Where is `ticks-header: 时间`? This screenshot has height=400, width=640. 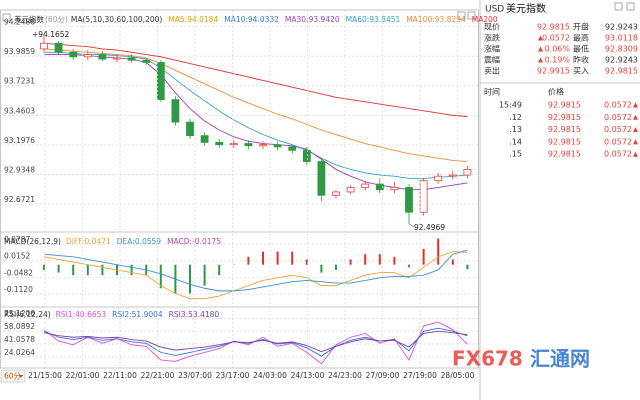 ticks-header: 时间 is located at coordinates (492, 92).